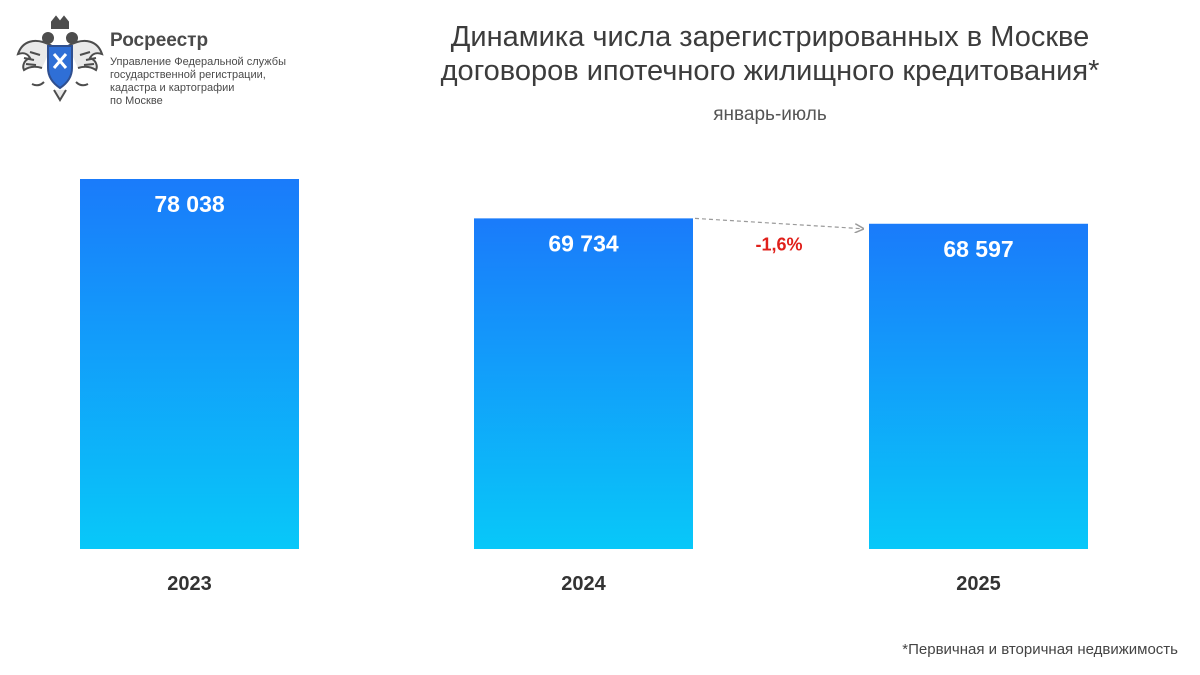 The image size is (1200, 675). I want to click on bar-value-label: 78 038, so click(189, 204).